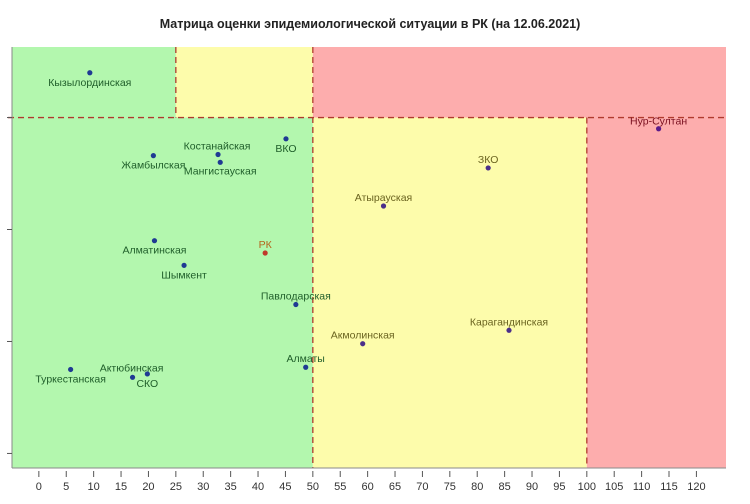 The image size is (750, 504). Describe the element at coordinates (121, 487) in the screenshot. I see `x-tick-label: 15` at that location.